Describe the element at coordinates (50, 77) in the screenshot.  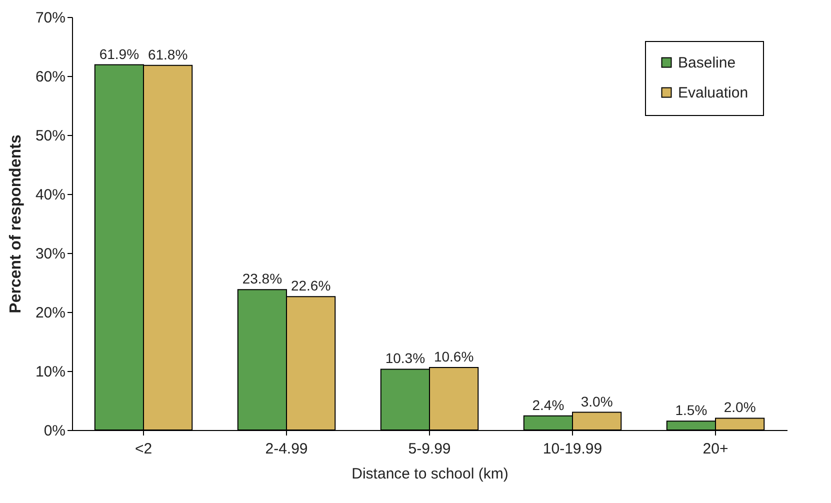
I see `y-tick-label: 60%` at that location.